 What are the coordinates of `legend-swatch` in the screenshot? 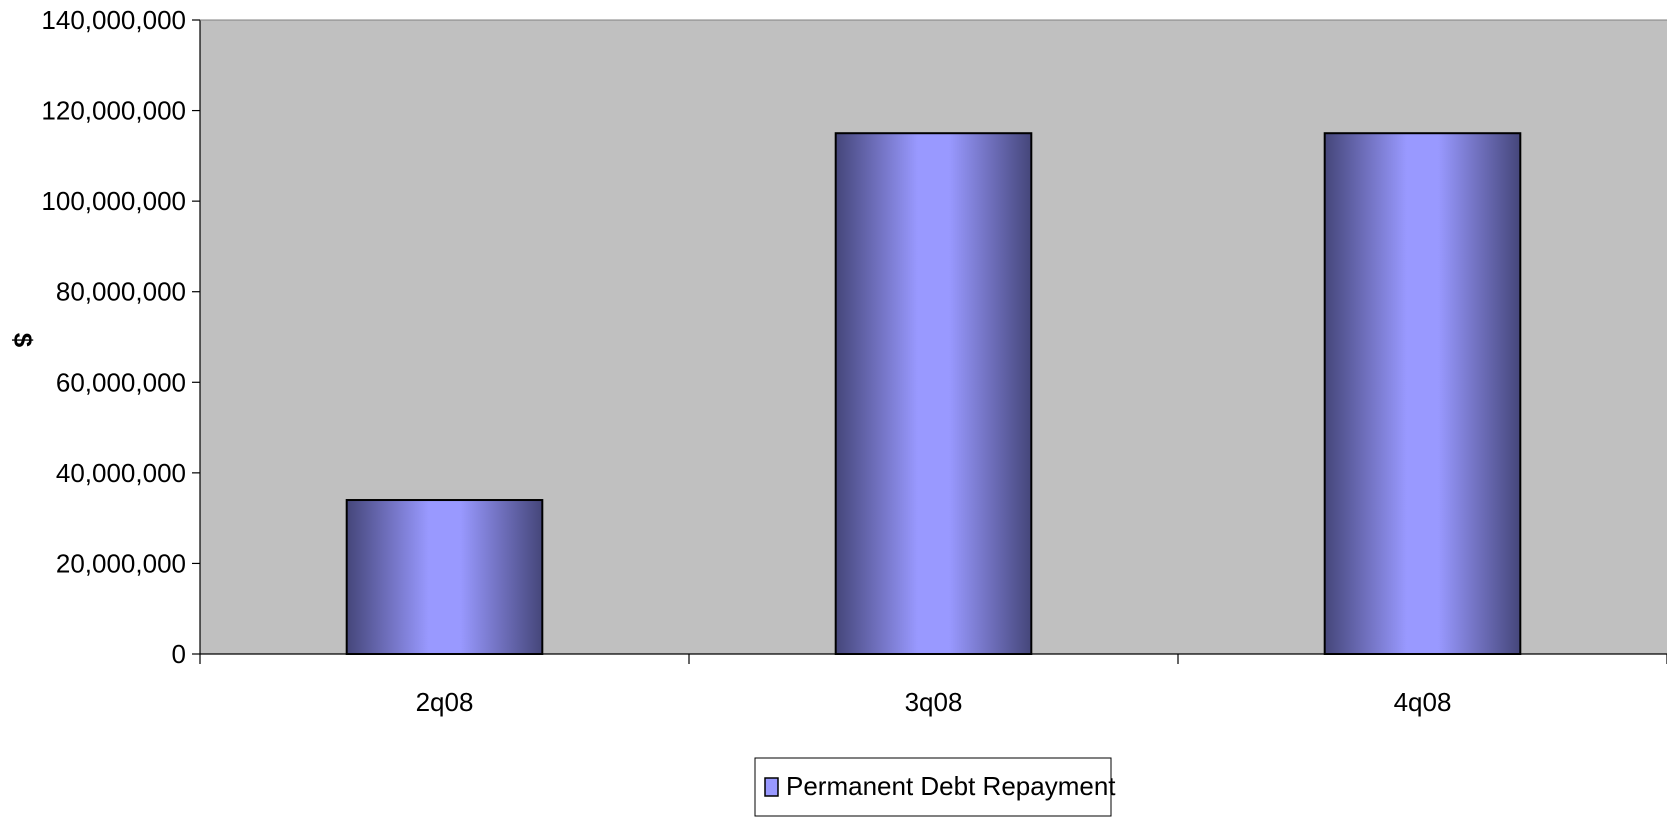 It's located at (771, 787).